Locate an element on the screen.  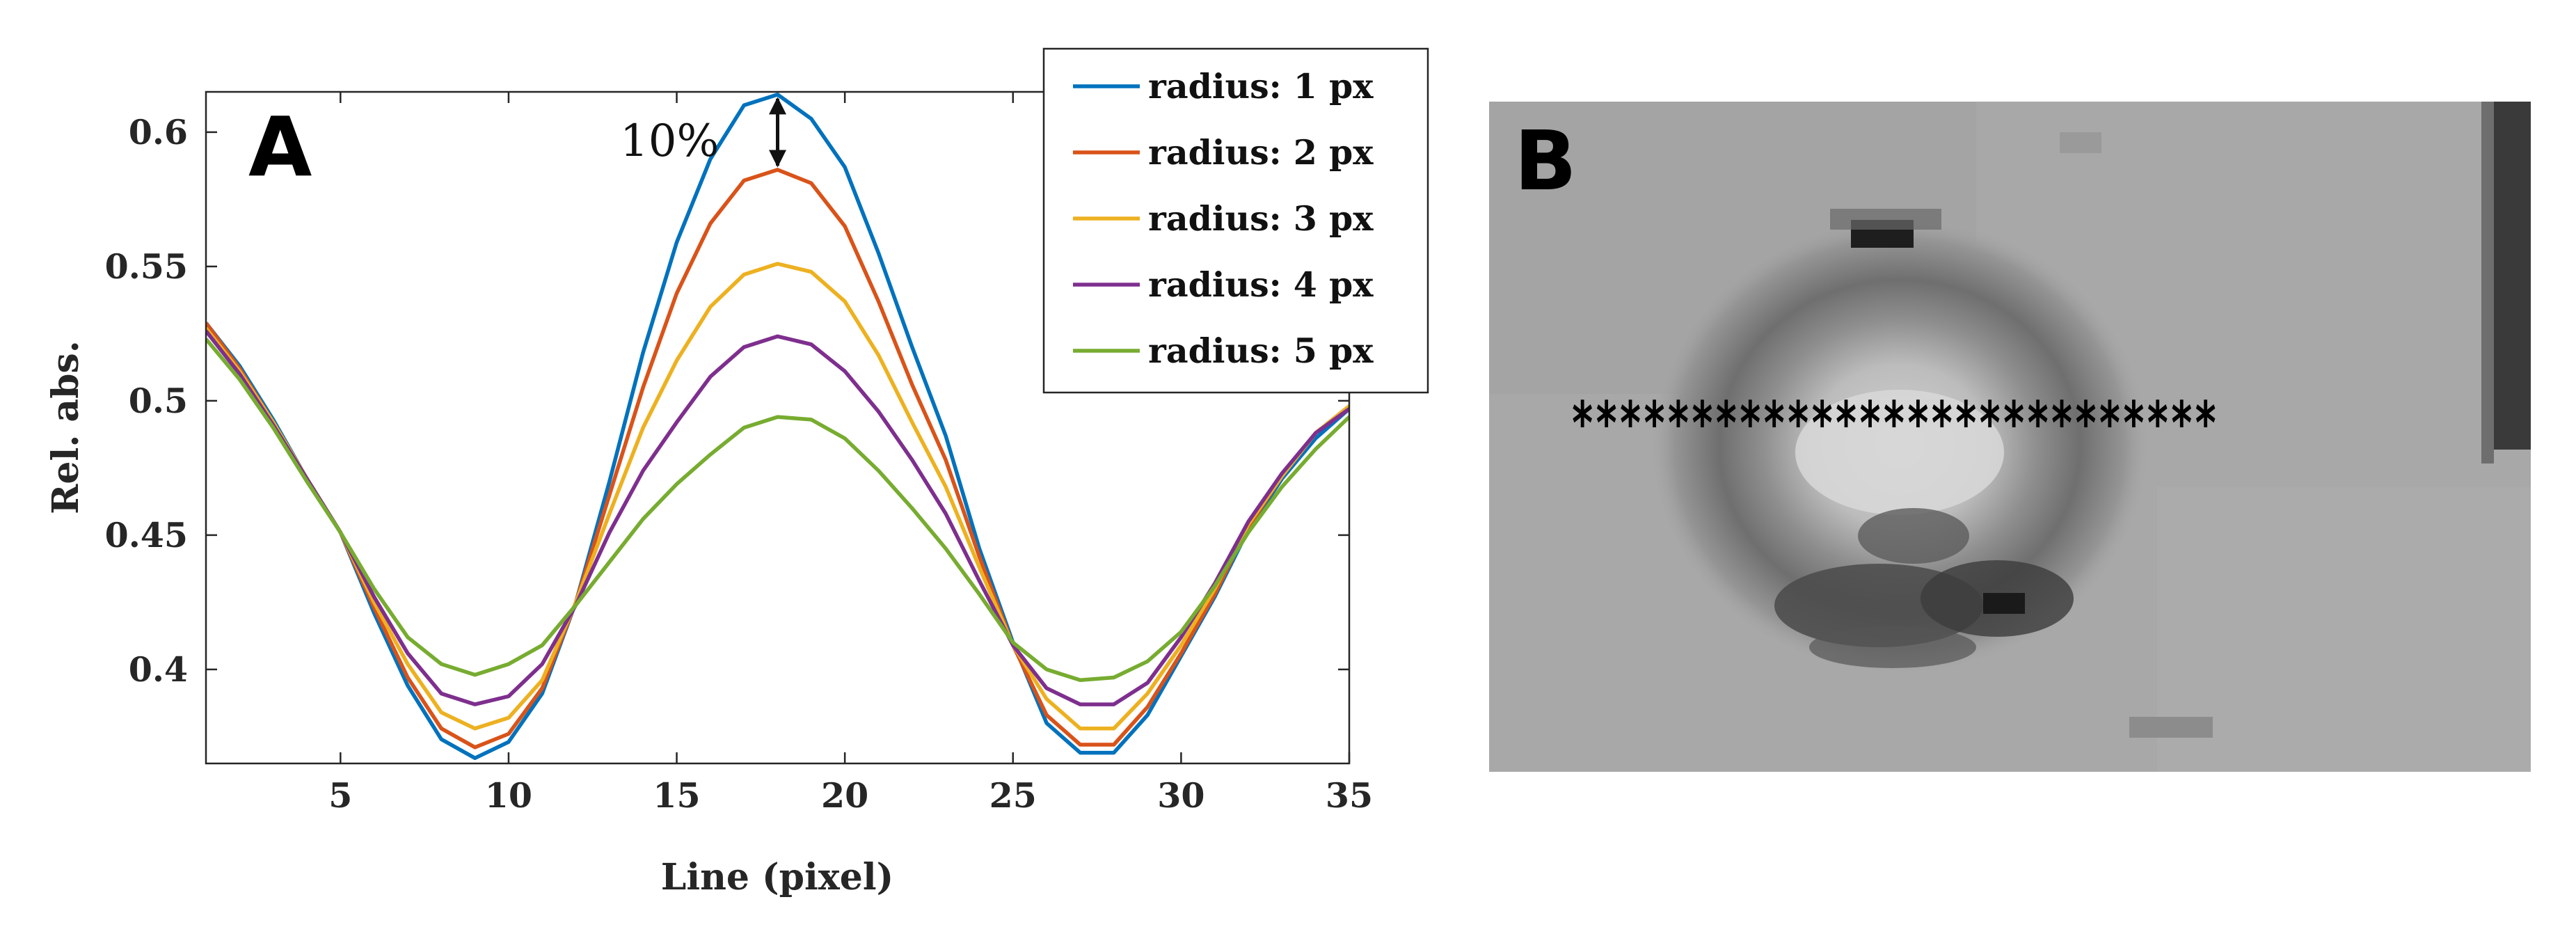
legend-item-5: radius: 5 px is located at coordinates (1223, 351).